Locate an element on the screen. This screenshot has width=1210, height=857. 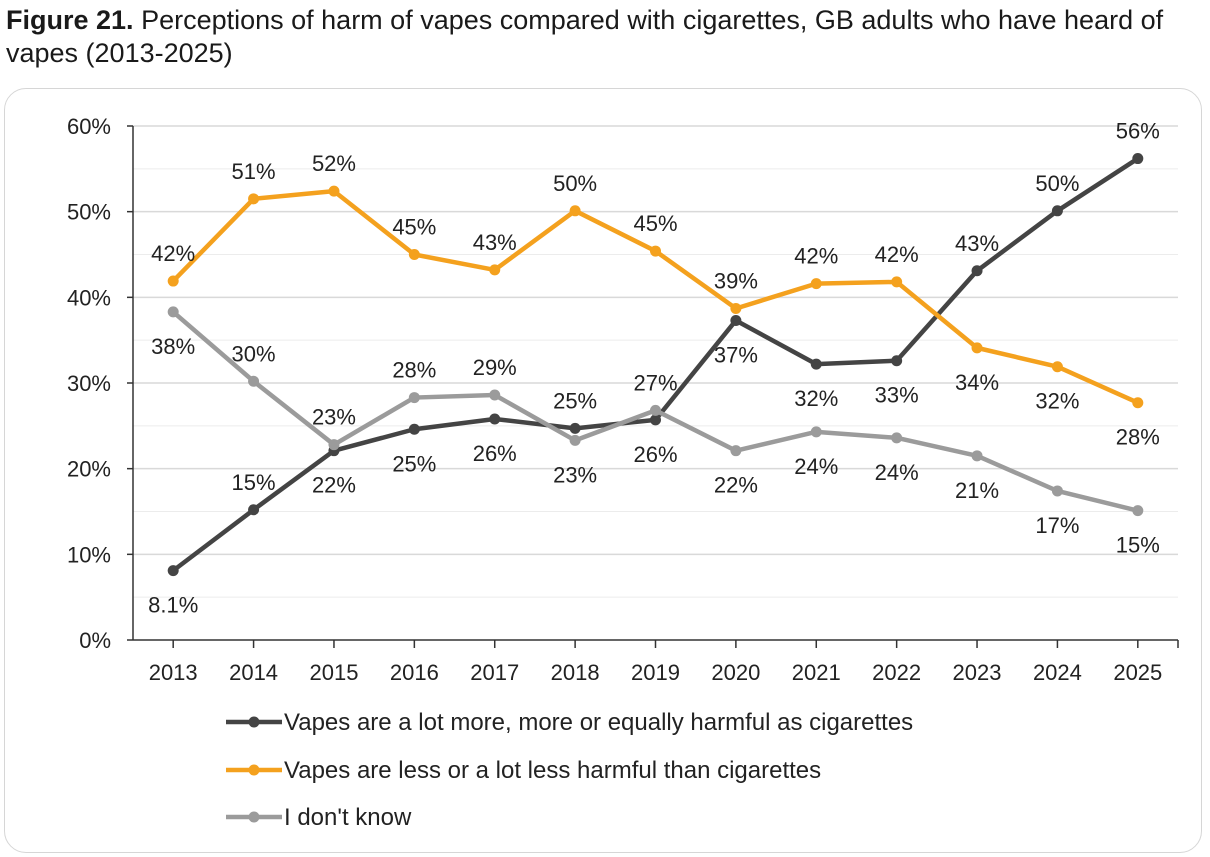
y-tick-label: 20% is located at coordinates (89, 469).